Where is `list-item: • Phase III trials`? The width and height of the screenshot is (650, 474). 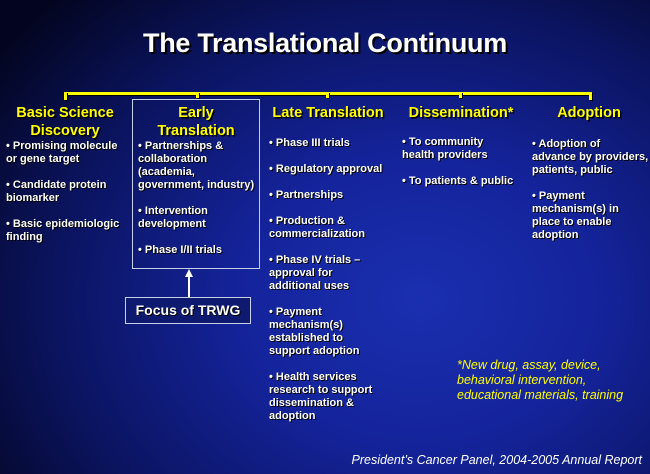
list-item: • Phase III trials is located at coordinates (309, 143).